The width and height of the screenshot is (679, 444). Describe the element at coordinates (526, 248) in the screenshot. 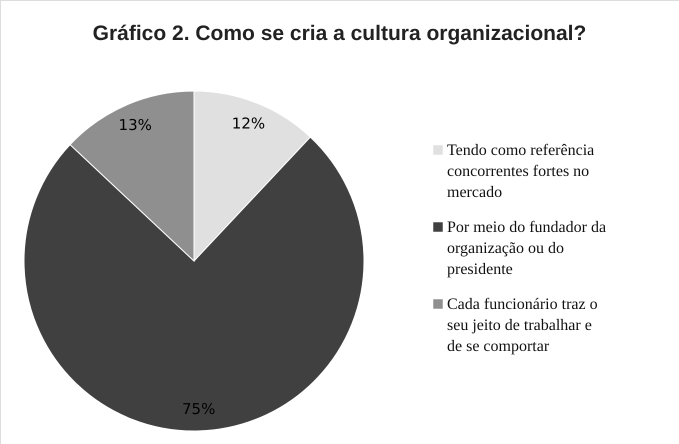

I see `legend-label: Por meio do fundador da organização ou do presidente` at that location.